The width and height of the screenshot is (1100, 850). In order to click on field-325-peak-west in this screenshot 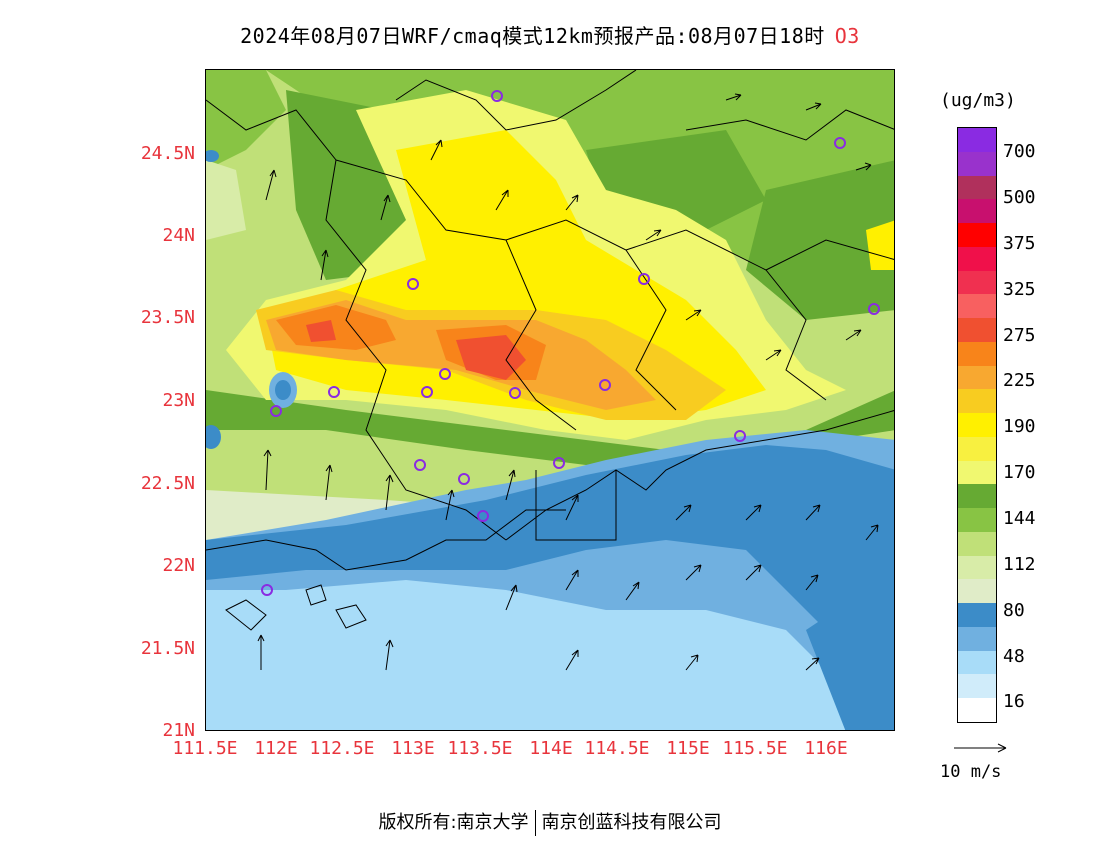, I will do `click(321, 331)`.